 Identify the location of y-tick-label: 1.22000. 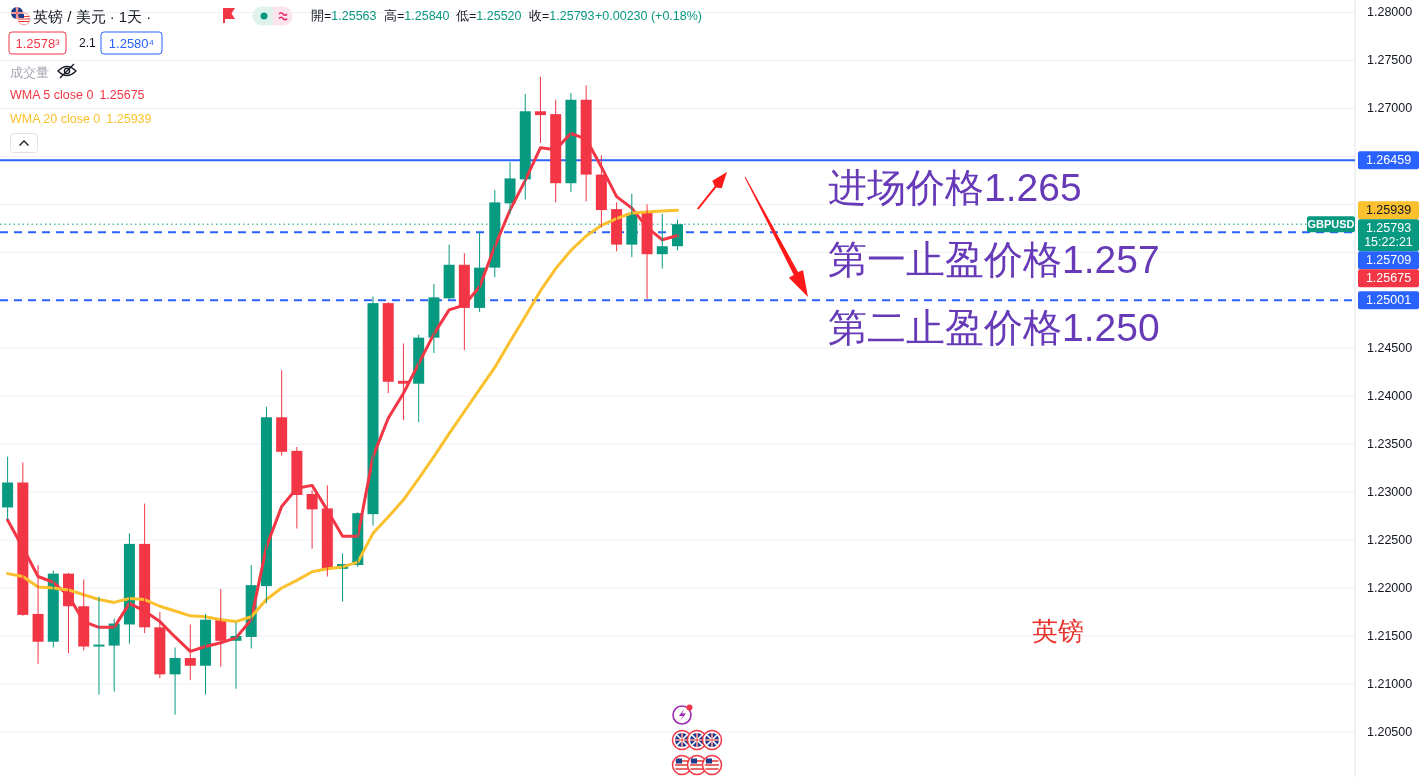
(1390, 588).